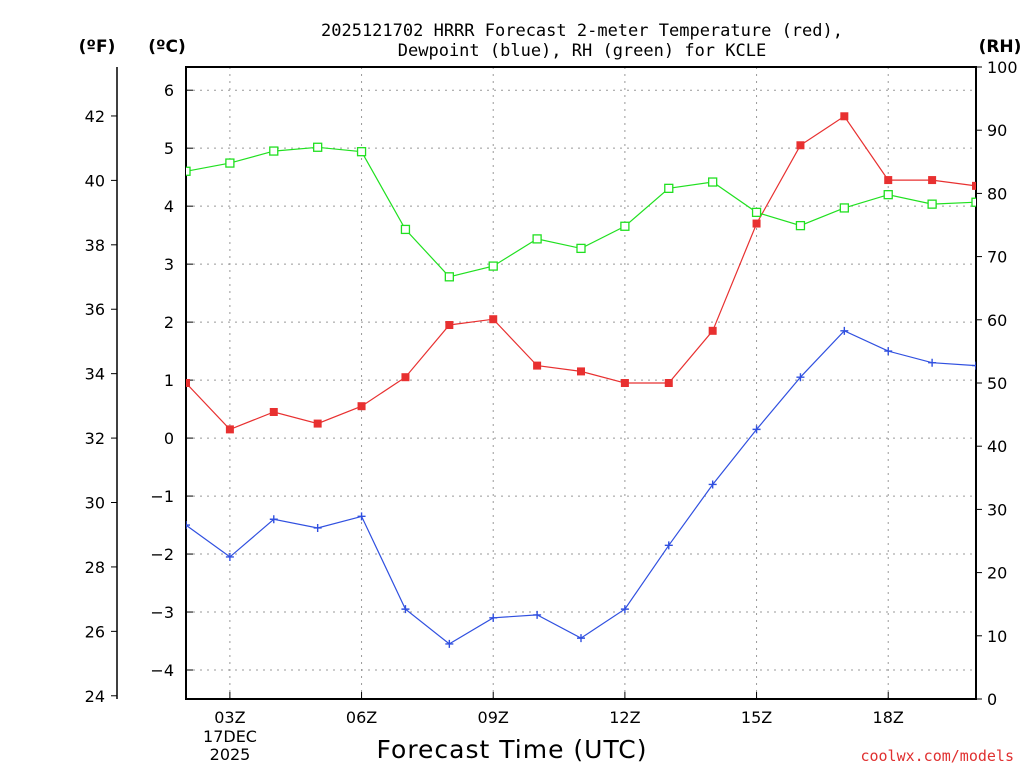  I want to click on celsius-tick-label: 0, so click(169, 438).